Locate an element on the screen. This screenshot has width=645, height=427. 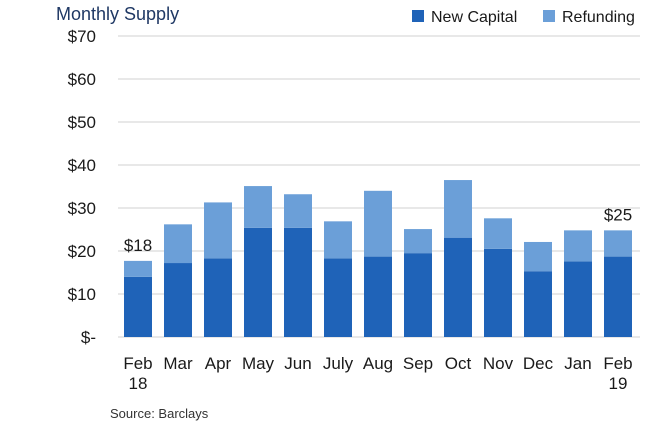
y-tick-label: $60 is located at coordinates (82, 79).